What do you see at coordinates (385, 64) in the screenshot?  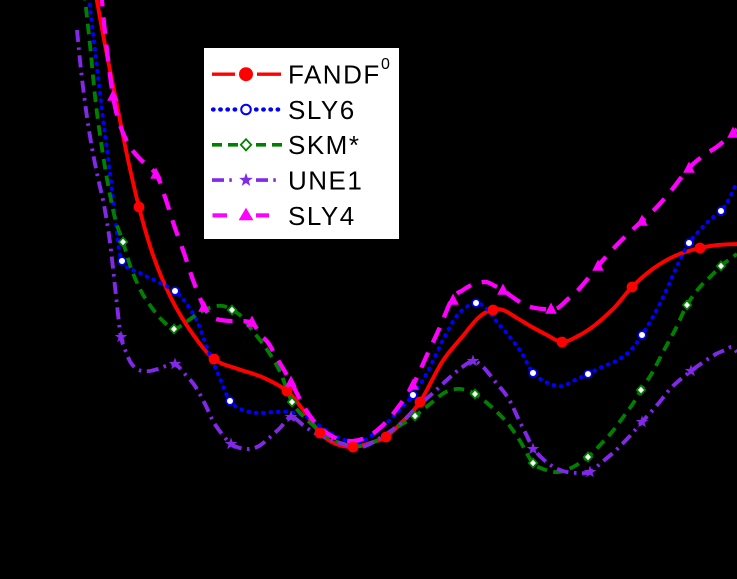 I see `svg-text: 0` at bounding box center [385, 64].